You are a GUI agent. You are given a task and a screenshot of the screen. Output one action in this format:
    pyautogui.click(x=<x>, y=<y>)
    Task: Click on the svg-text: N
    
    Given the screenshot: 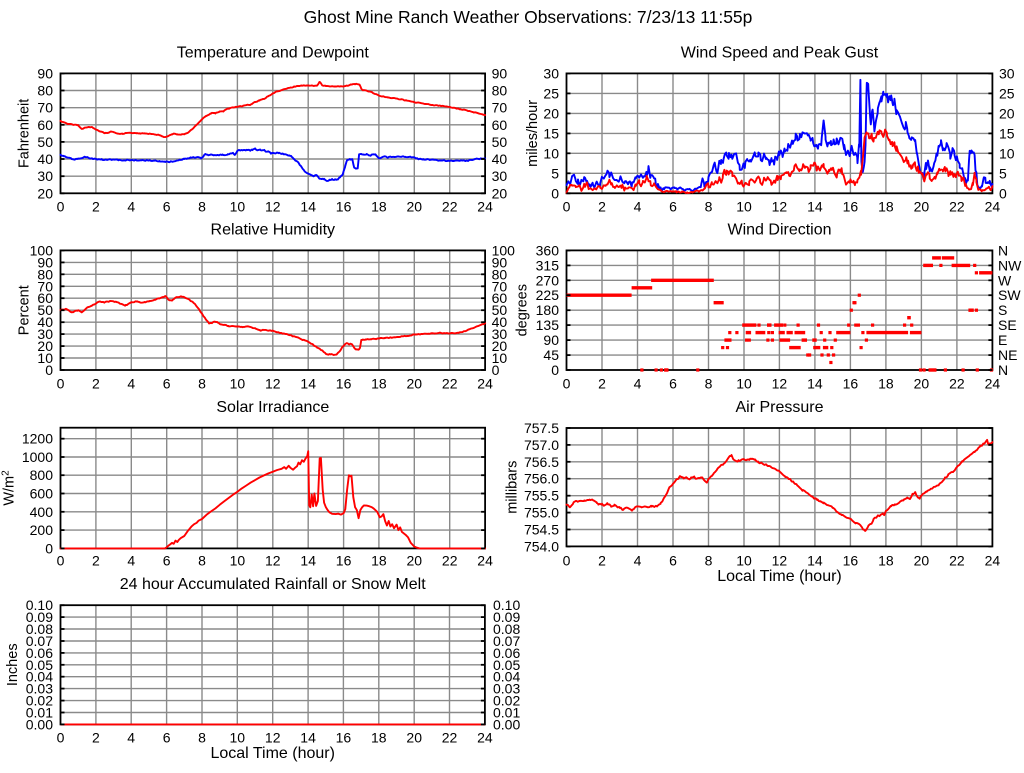 What is the action you would take?
    pyautogui.click(x=1003, y=250)
    